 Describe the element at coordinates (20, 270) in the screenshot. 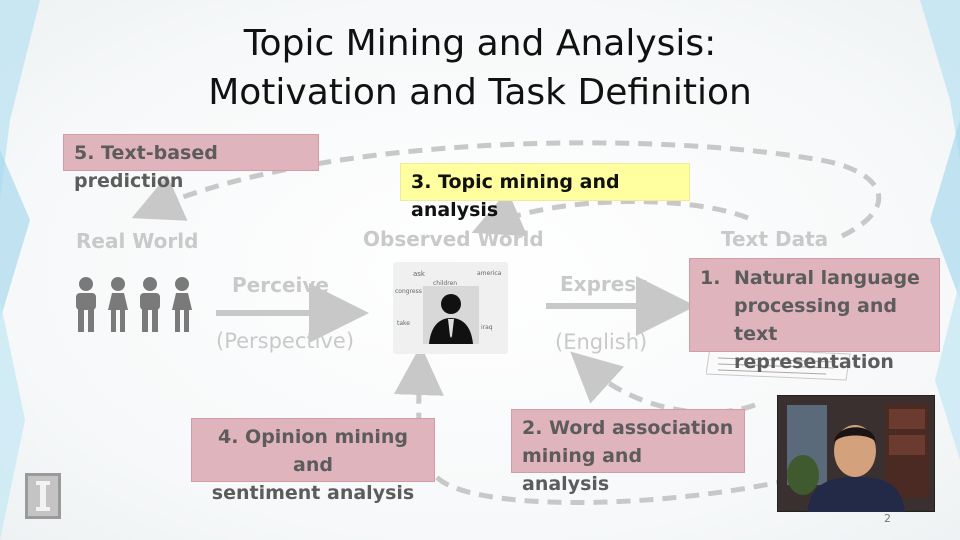

I see `left-decoration` at that location.